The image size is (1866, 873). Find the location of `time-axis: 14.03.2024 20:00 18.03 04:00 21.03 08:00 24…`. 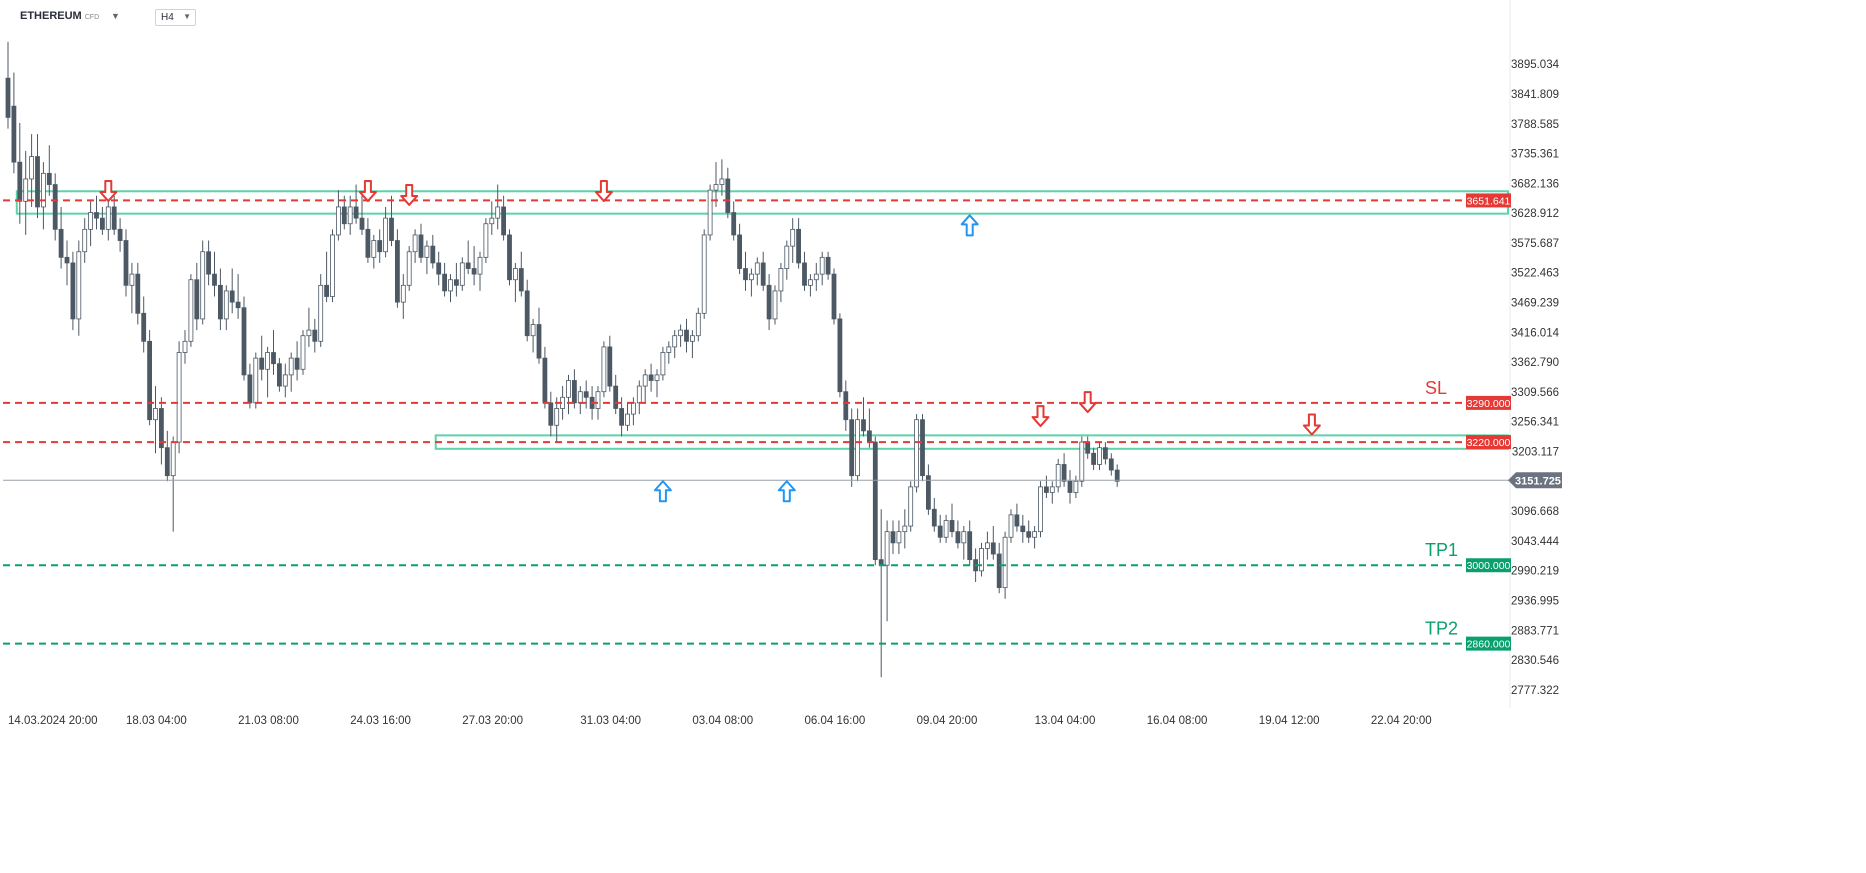

time-axis: 14.03.2024 20:00 18.03 04:00 21.03 08:00 24… is located at coordinates (720, 721).